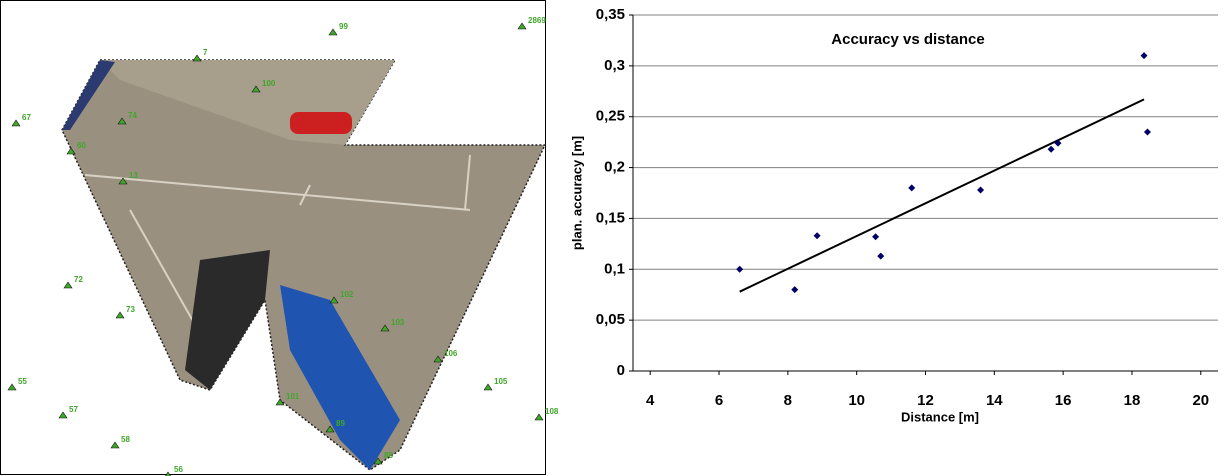 The width and height of the screenshot is (1228, 476). Describe the element at coordinates (610, 116) in the screenshot. I see `y-tick-label: 0,25` at that location.